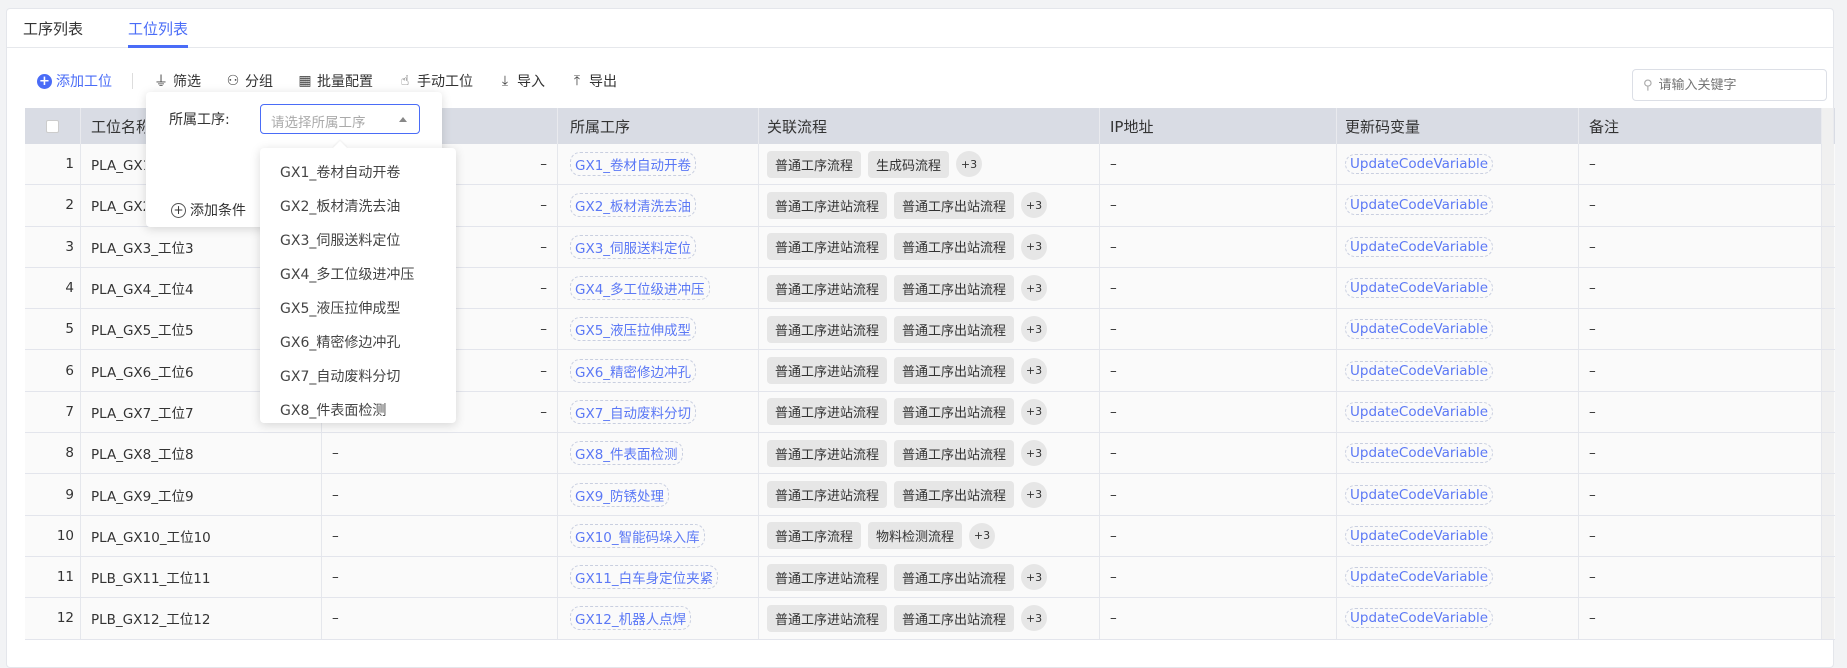 The image size is (1847, 668). I want to click on process-option: GX7_自动废料分切, so click(340, 377).